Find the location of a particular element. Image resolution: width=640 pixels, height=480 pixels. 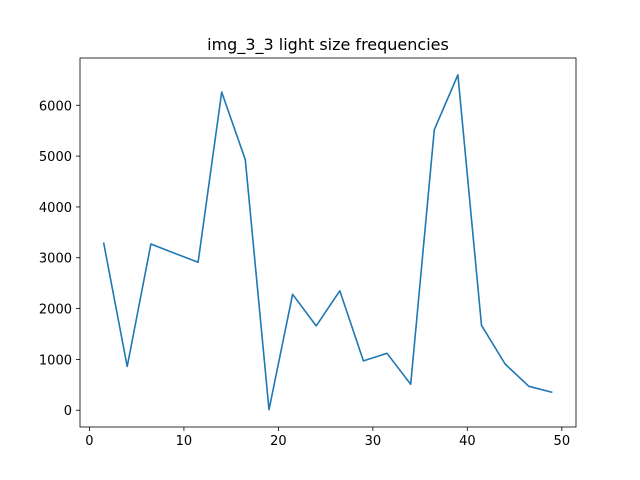

y-axis: 0 1000 2000 3000 4000 5000 6000 is located at coordinates (59, 259).